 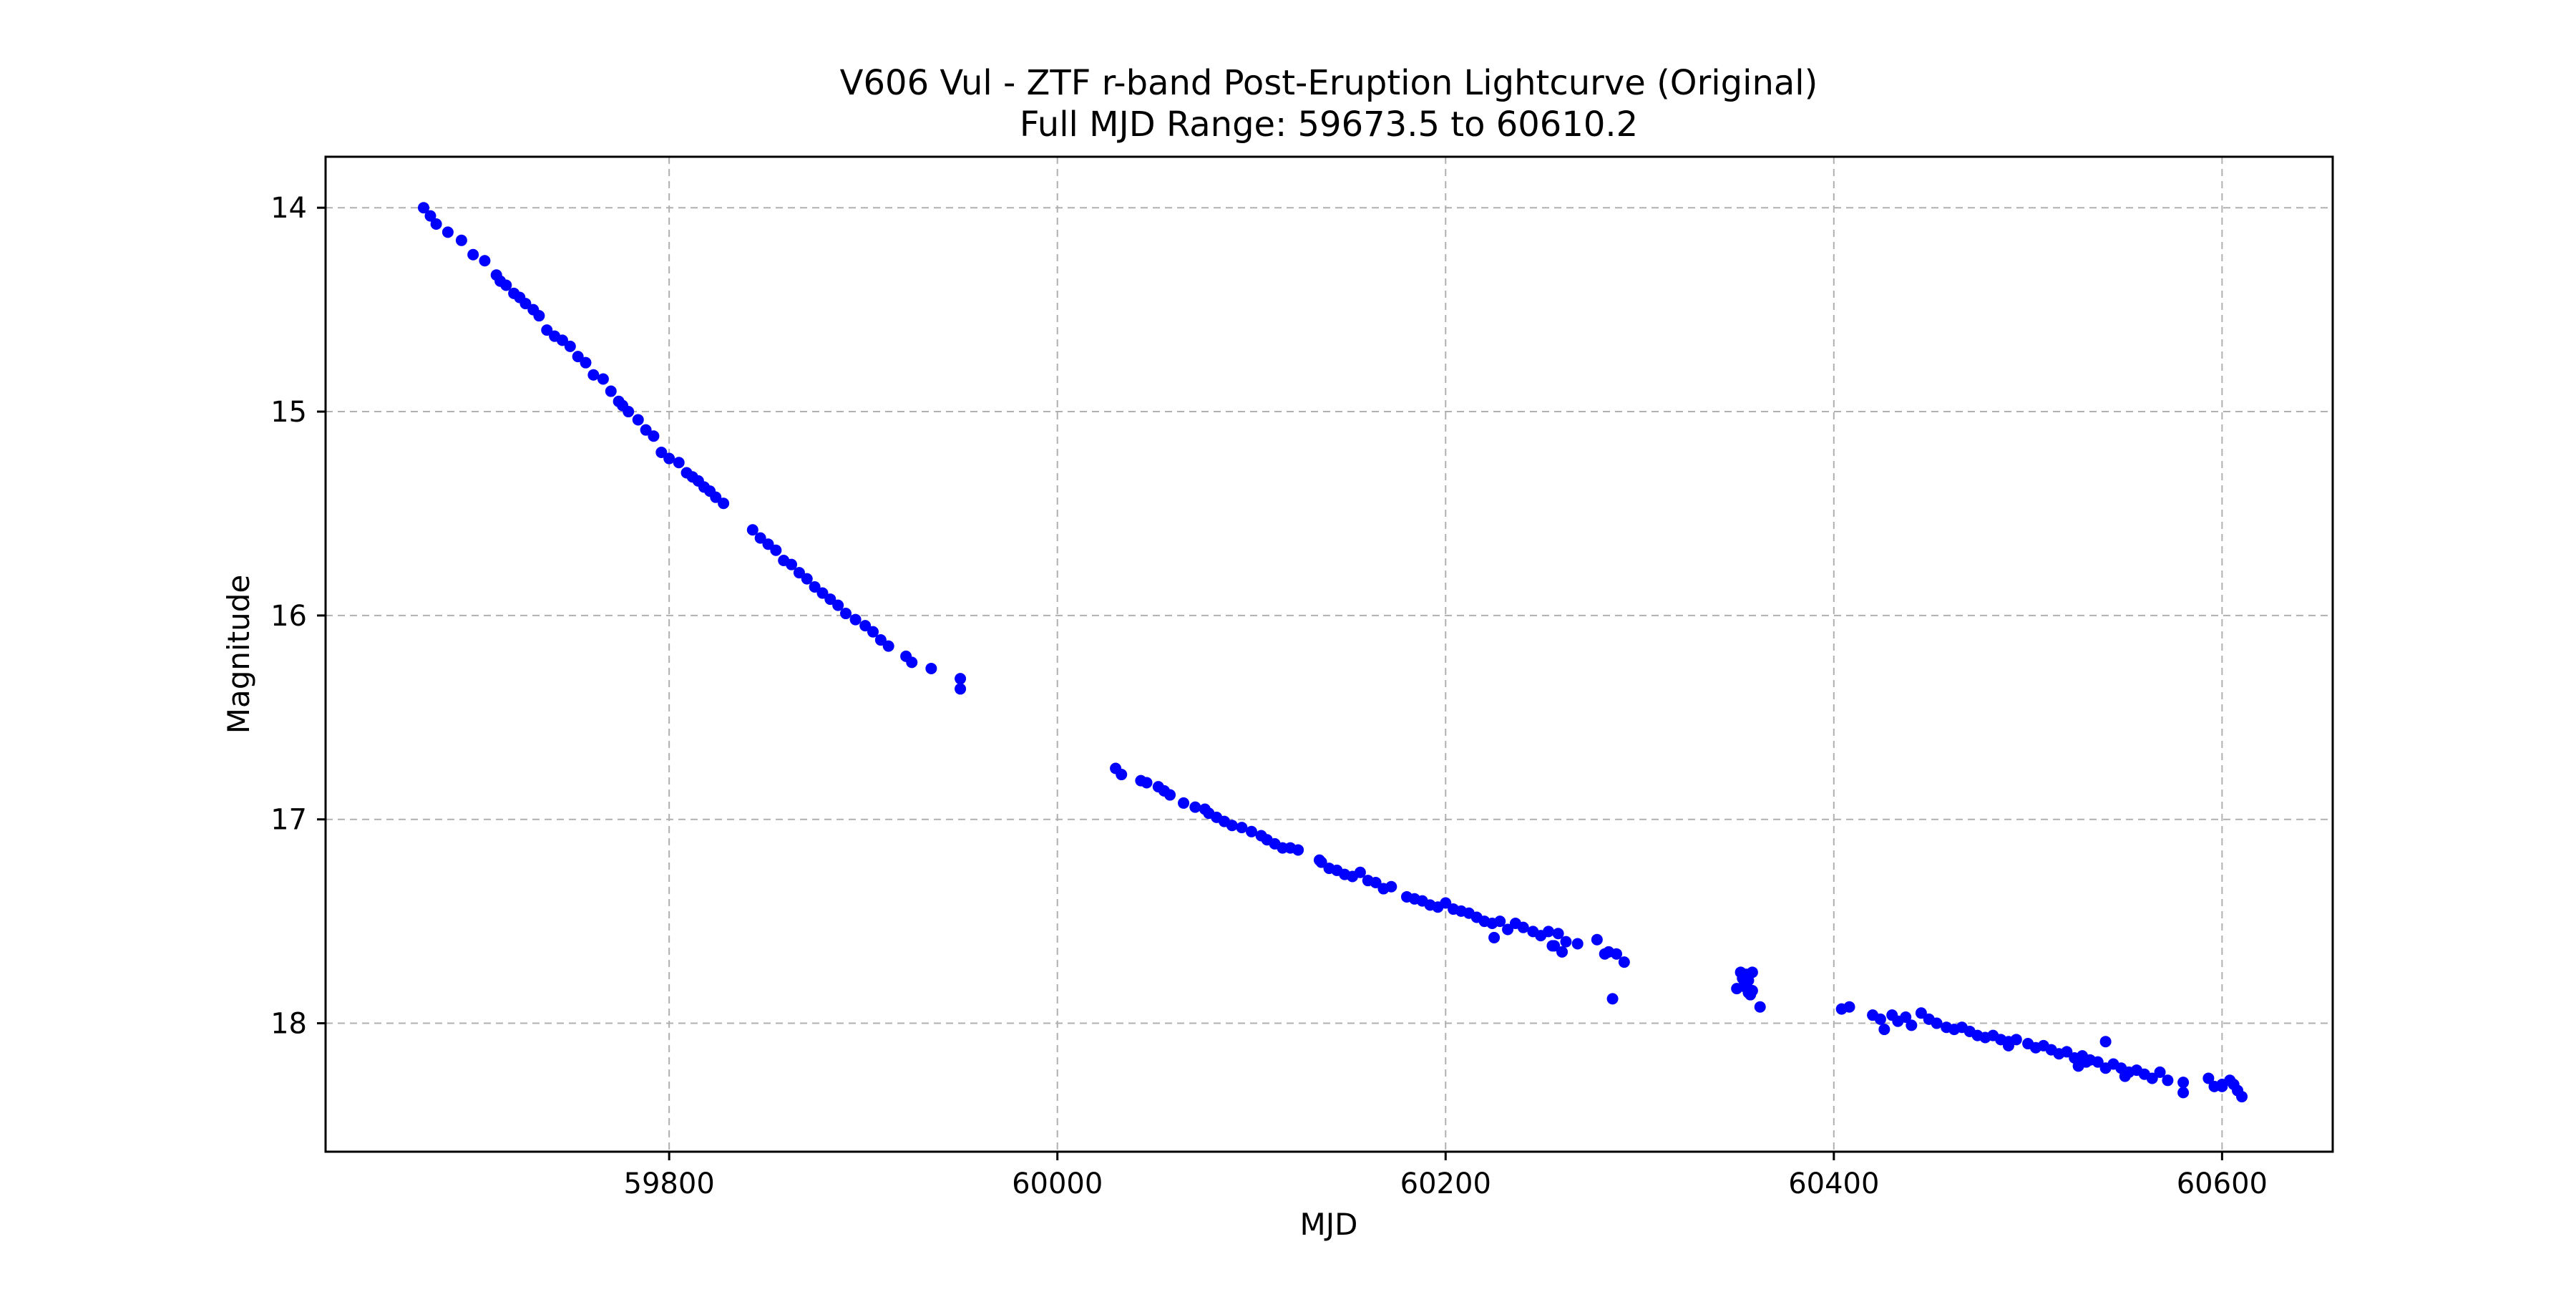 I want to click on y-tick-label: 14, so click(x=288, y=208).